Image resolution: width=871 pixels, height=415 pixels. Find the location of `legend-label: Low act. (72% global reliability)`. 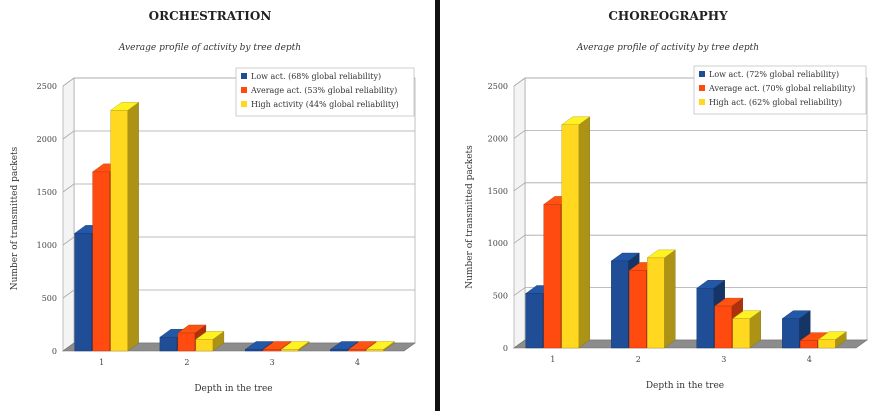

legend-label: Low act. (72% global reliability) is located at coordinates (774, 74).